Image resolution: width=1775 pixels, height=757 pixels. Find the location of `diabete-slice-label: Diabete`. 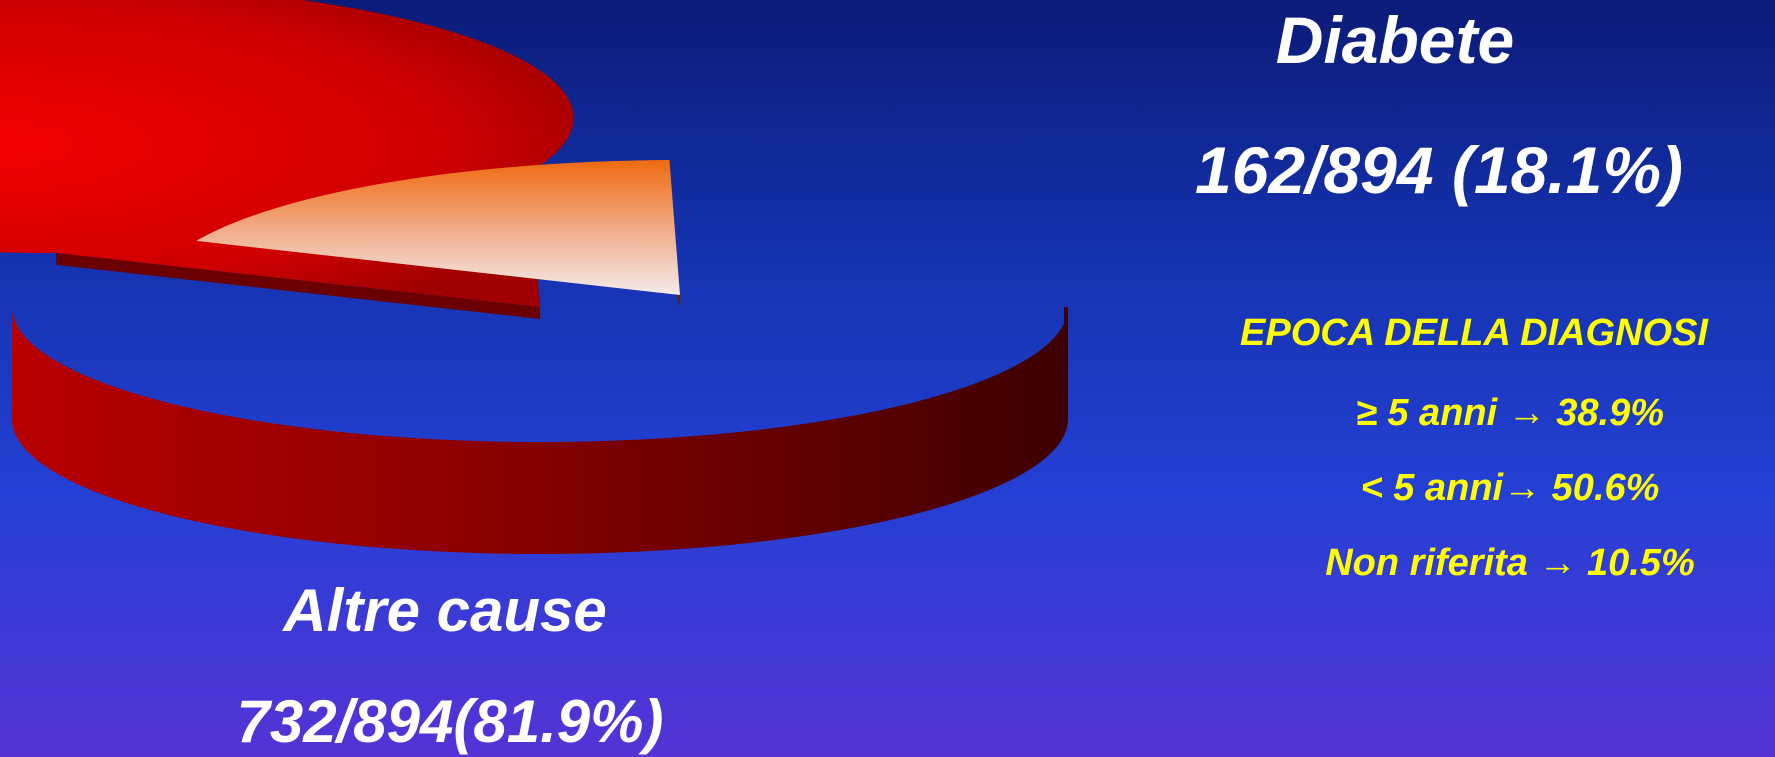

diabete-slice-label: Diabete is located at coordinates (1395, 40).